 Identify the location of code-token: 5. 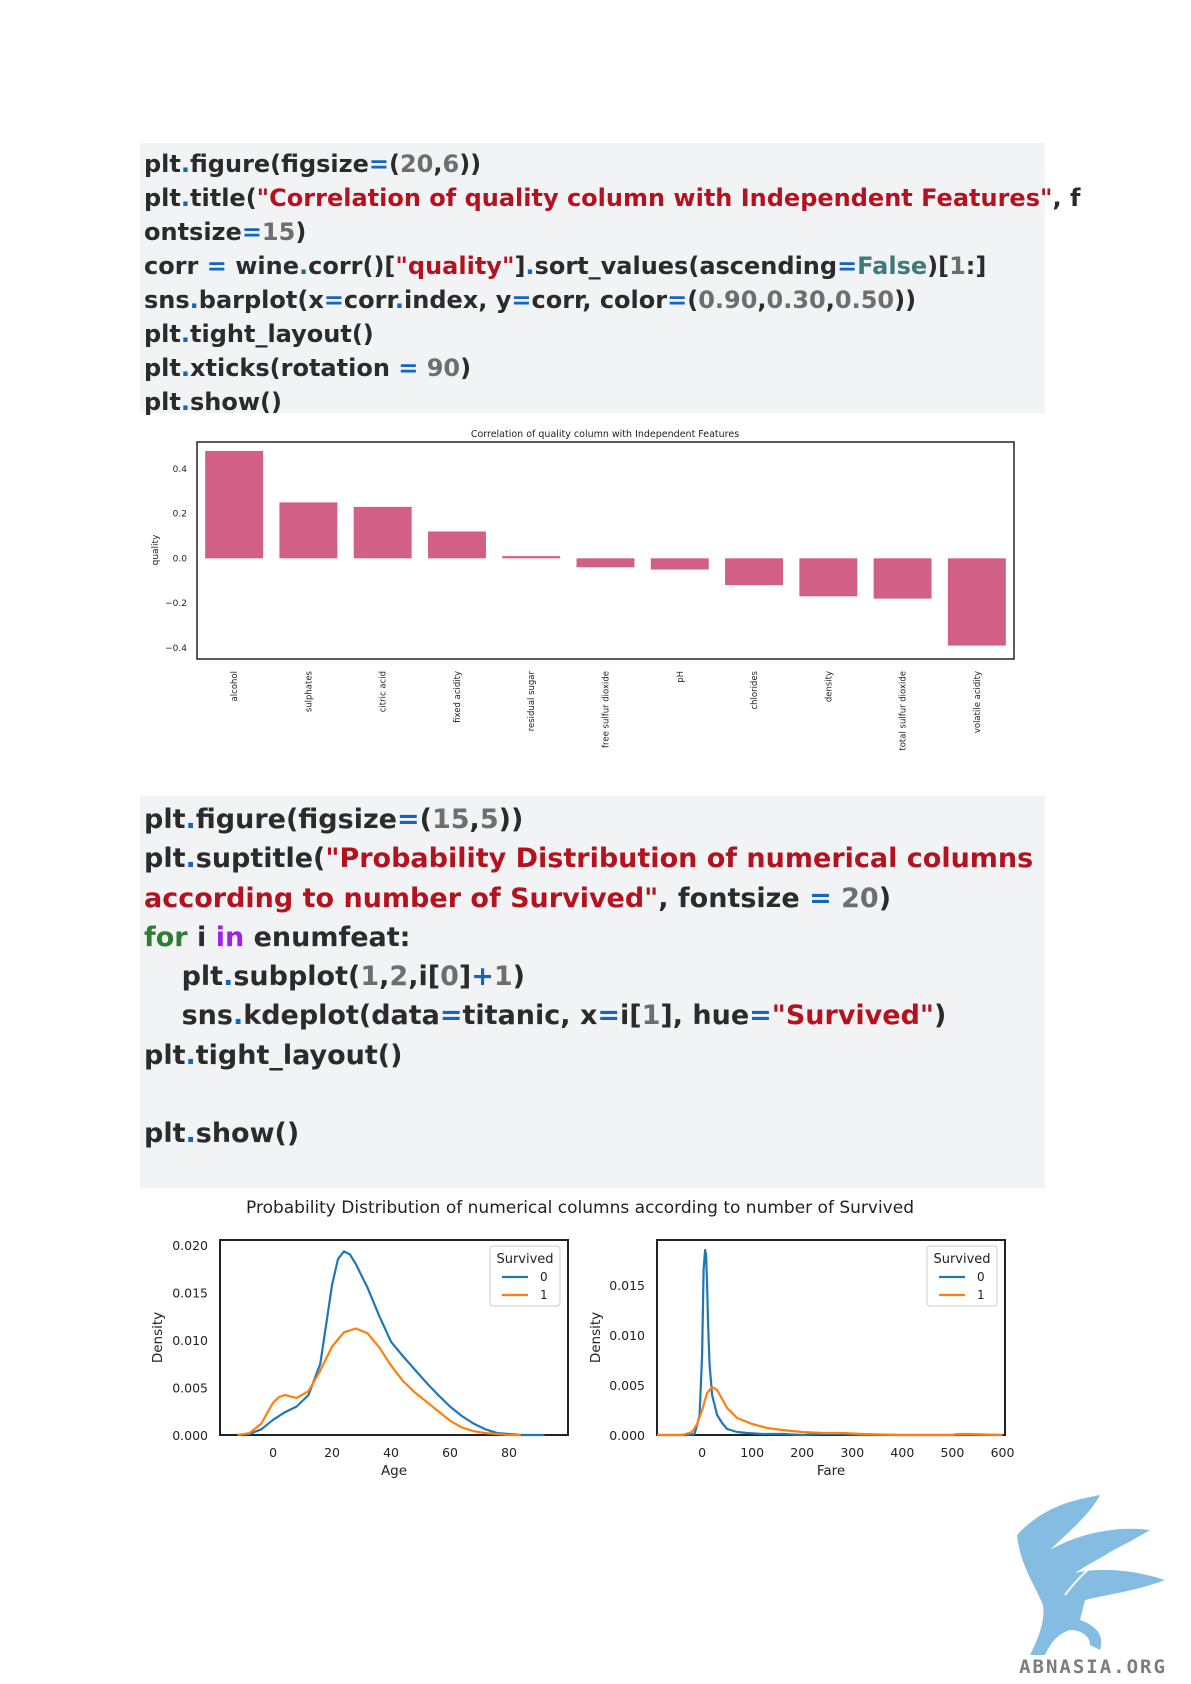
(489, 819).